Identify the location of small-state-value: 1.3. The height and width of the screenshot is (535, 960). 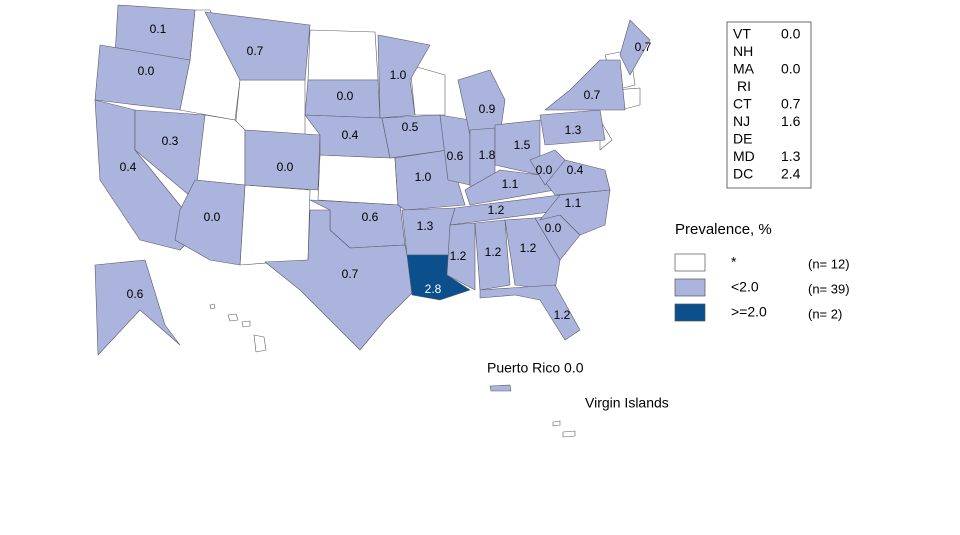
(791, 156).